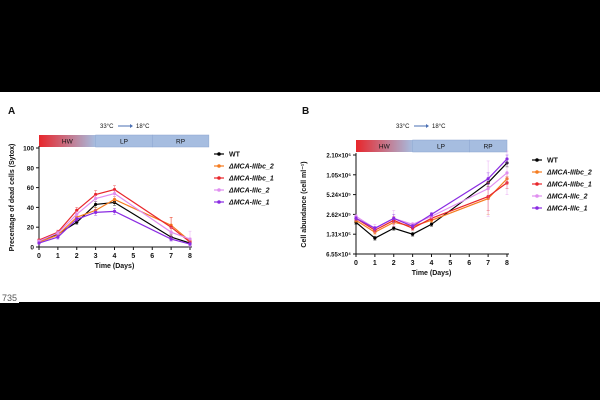 The width and height of the screenshot is (600, 400). I want to click on y-tick-label: 0, so click(32, 248).